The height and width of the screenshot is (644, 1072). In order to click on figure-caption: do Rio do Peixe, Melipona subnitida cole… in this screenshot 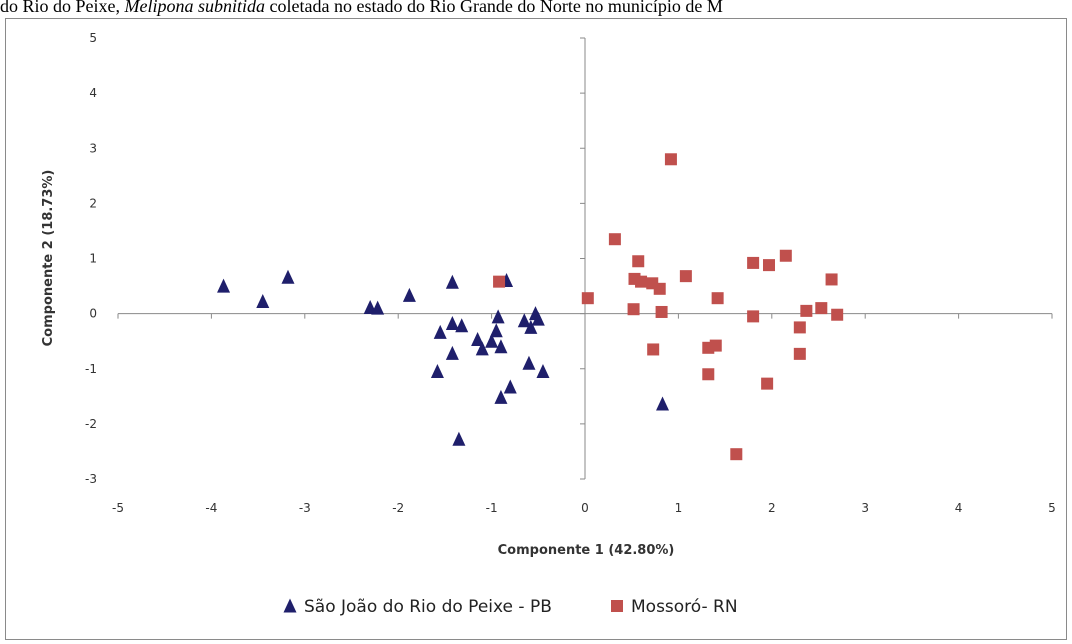, I will do `click(536, 10)`.